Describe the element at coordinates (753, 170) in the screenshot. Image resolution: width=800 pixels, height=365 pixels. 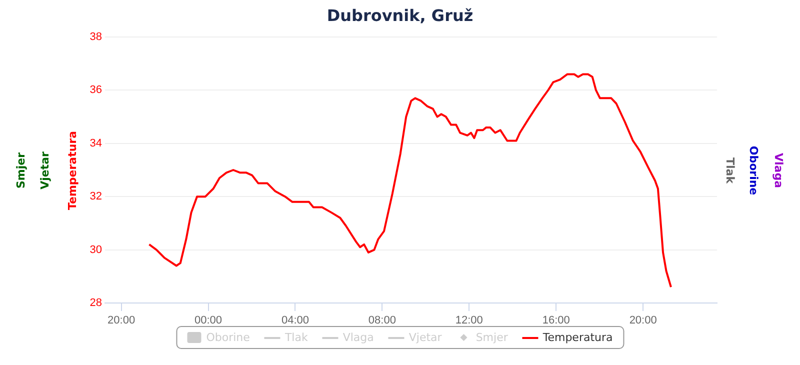
I see `text: Oborine` at that location.